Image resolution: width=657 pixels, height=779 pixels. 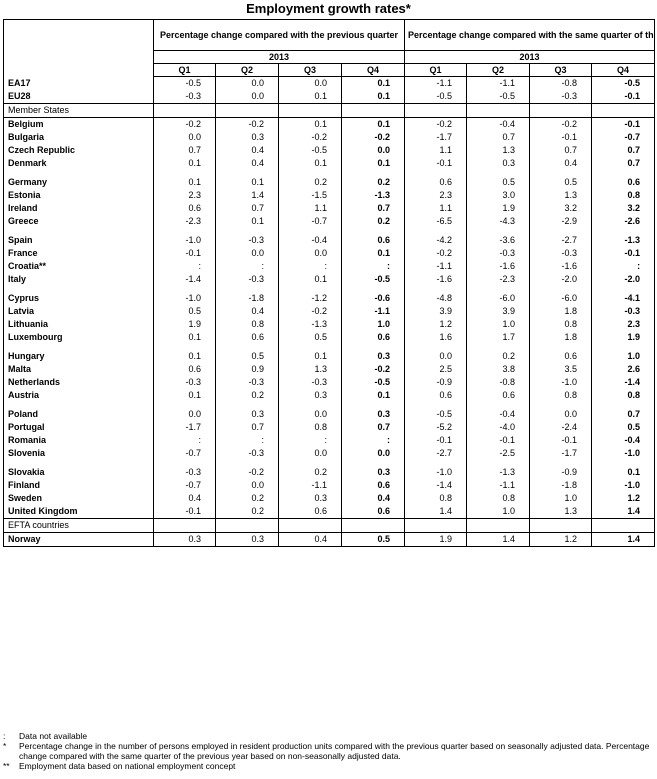 What do you see at coordinates (247, 221) in the screenshot?
I see `value-cell-prev-q2: 0.1` at bounding box center [247, 221].